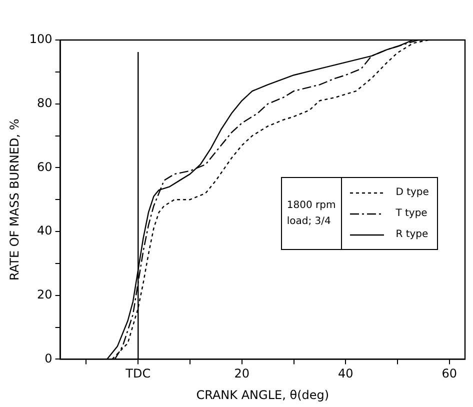 The image size is (473, 407). I want to click on y-tick-label: 0, so click(48, 358).